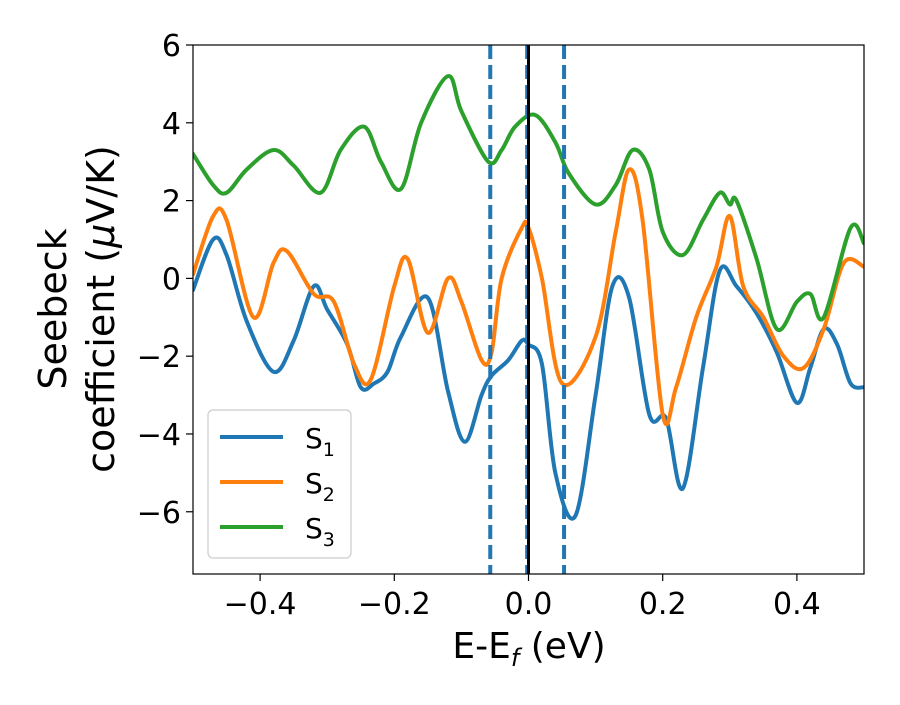  I want to click on x-tick-label: 0.2, so click(663, 604).